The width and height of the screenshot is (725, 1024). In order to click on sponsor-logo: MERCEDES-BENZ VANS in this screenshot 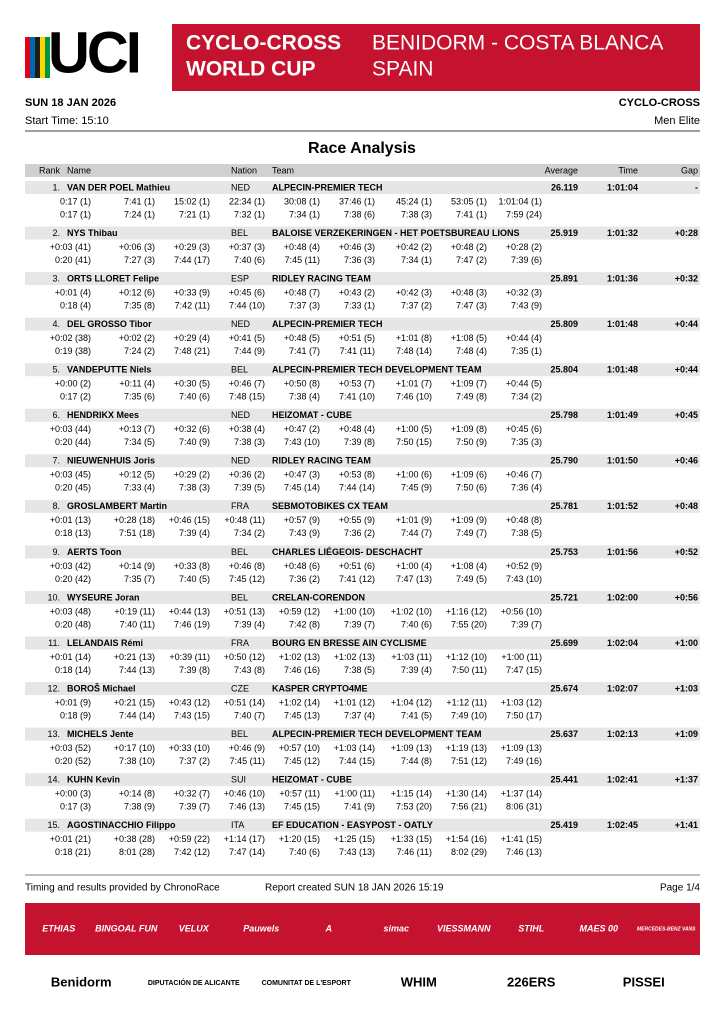, I will do `click(666, 929)`.